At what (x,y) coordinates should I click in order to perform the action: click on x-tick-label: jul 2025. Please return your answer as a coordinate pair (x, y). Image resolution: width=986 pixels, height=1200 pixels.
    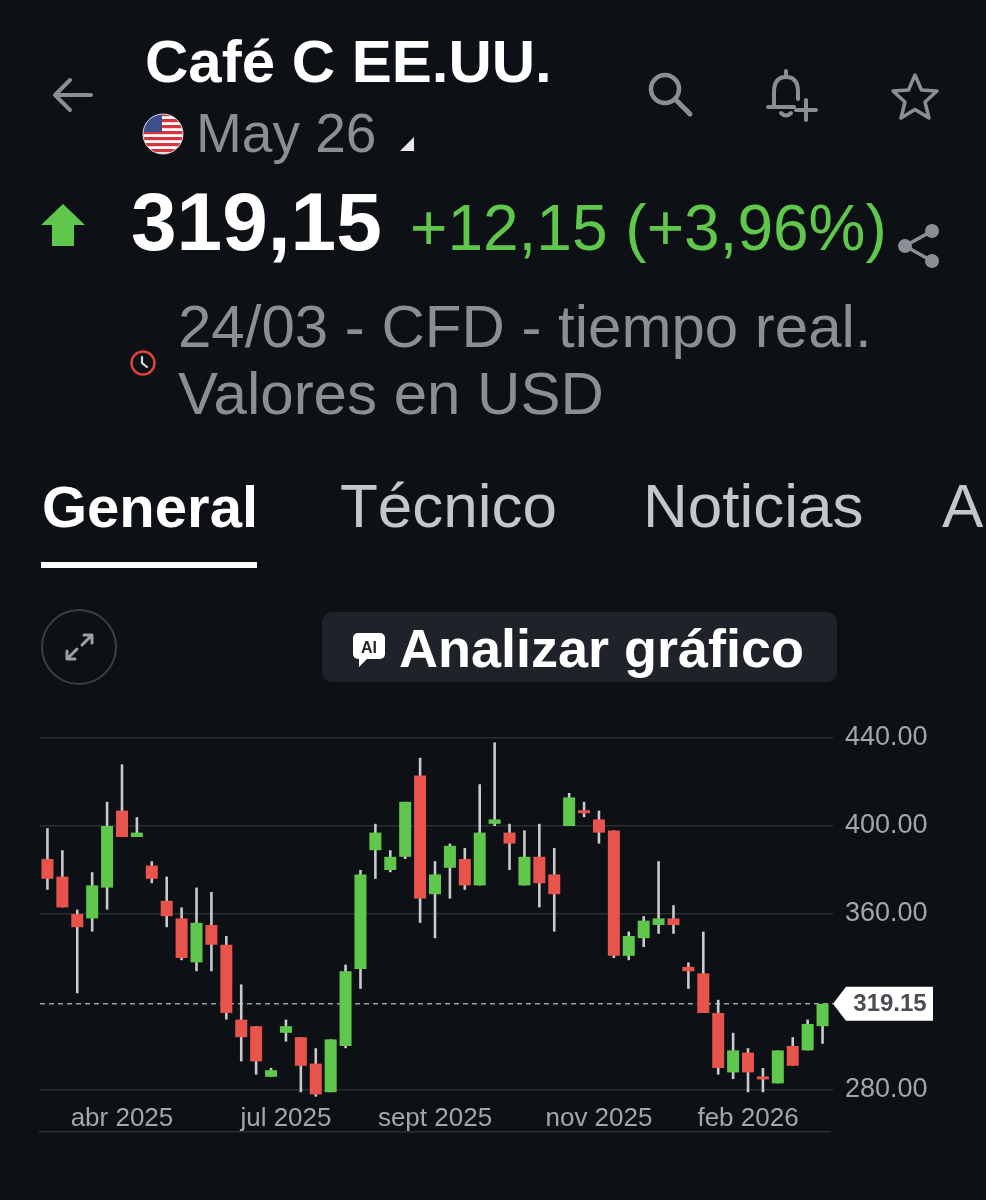
    Looking at the image, I should click on (285, 1117).